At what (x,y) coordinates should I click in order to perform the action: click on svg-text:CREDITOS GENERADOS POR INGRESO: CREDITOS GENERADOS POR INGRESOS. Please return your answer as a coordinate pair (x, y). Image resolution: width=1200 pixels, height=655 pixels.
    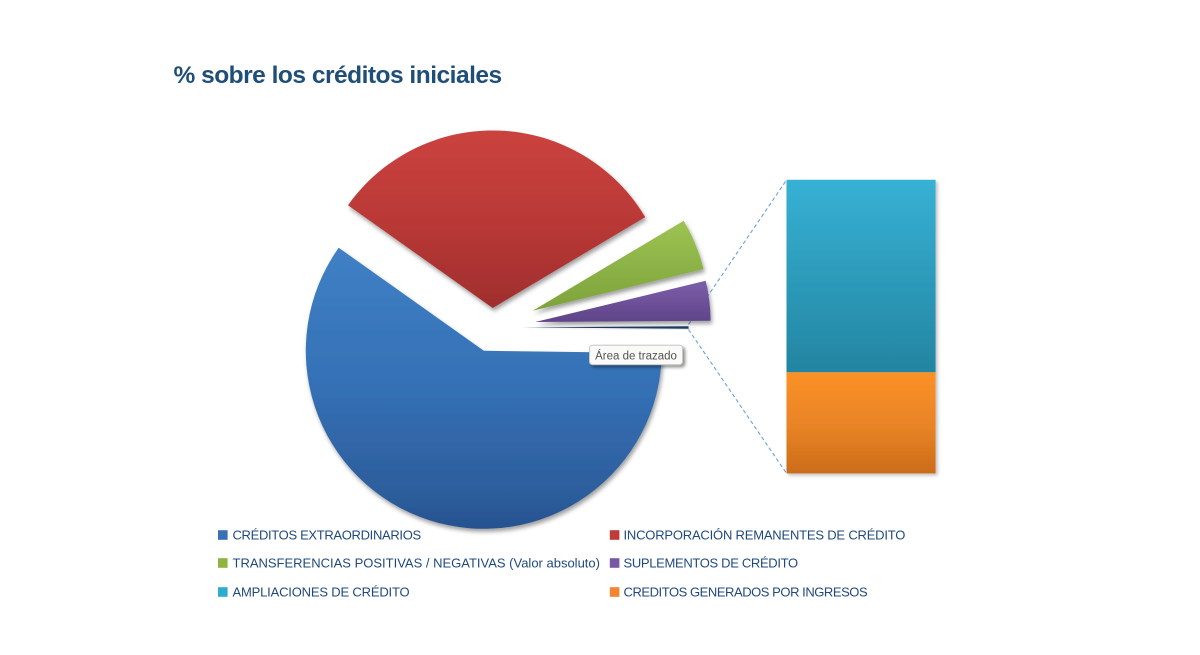
    Looking at the image, I should click on (746, 592).